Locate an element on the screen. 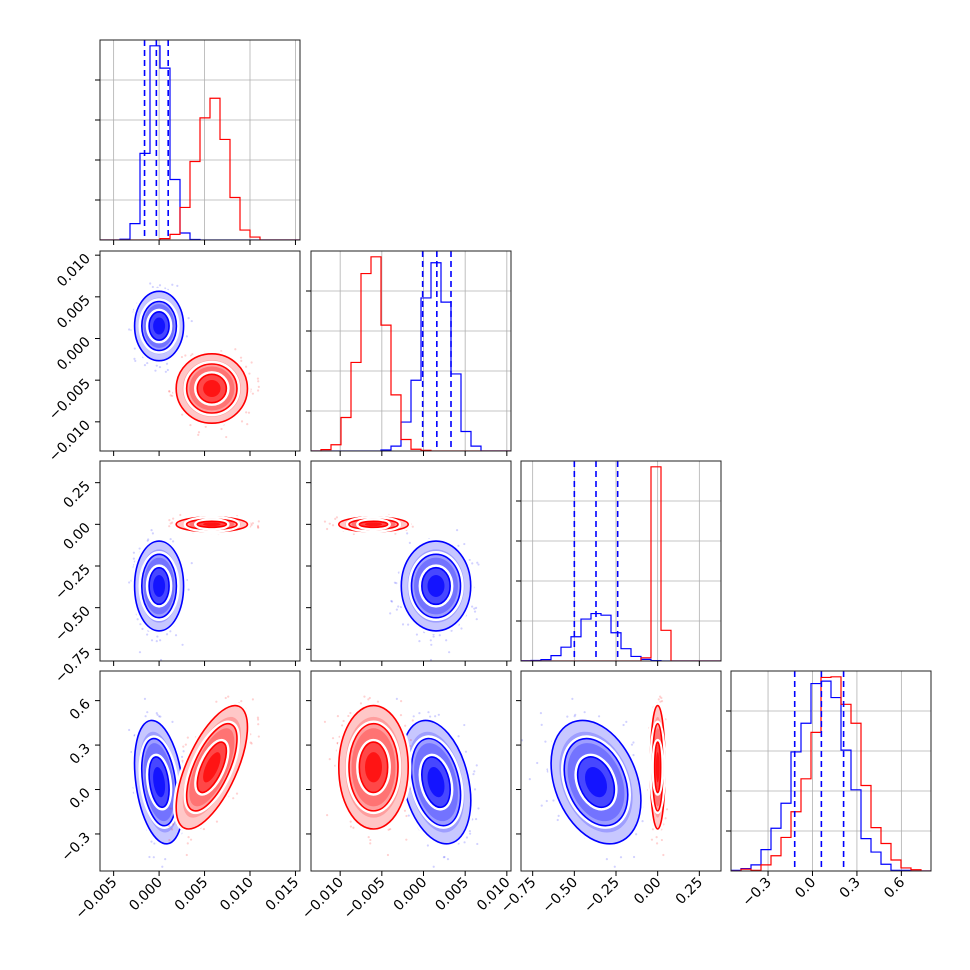 The image size is (970, 970). panel-frame is located at coordinates (411, 351).